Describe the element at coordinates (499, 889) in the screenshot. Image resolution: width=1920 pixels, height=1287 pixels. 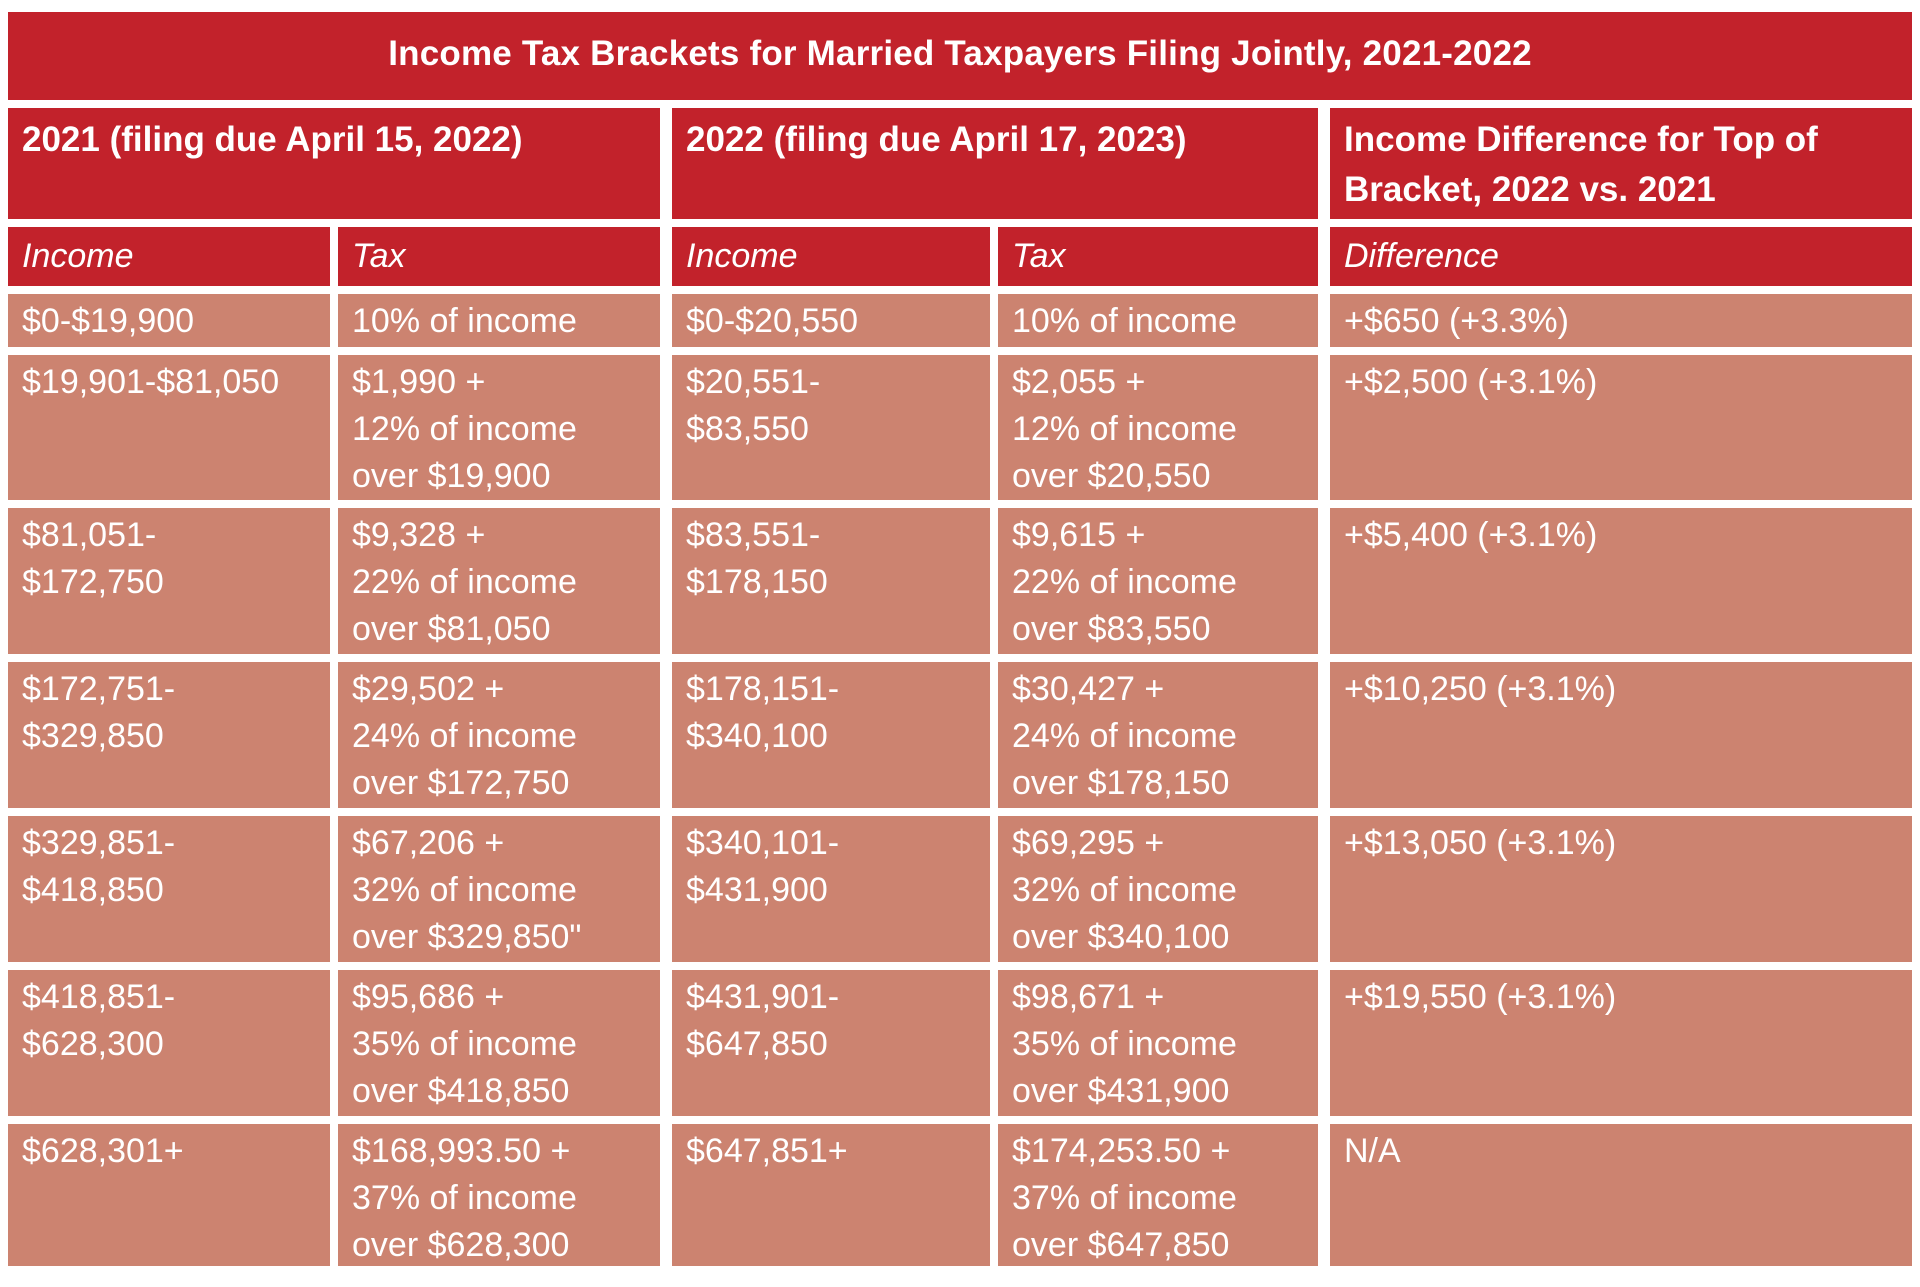
I see `table-cell: $67,206 + 32% of income over $329,850"` at that location.